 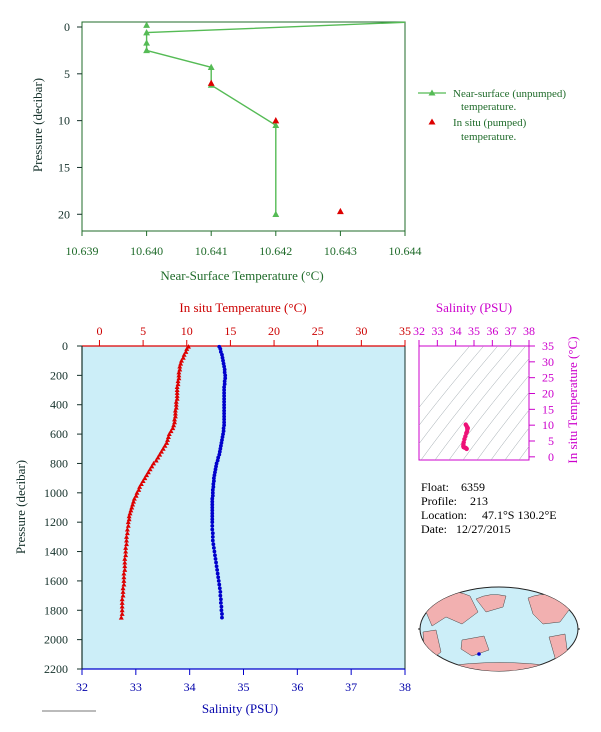 I want to click on ts-density-contours, so click(x=474, y=403).